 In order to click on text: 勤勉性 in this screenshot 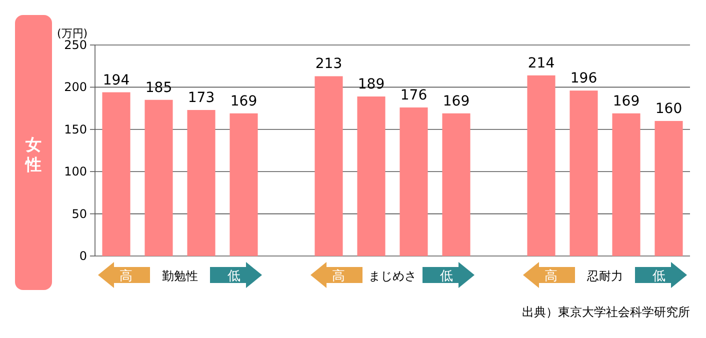, I will do `click(180, 276)`.